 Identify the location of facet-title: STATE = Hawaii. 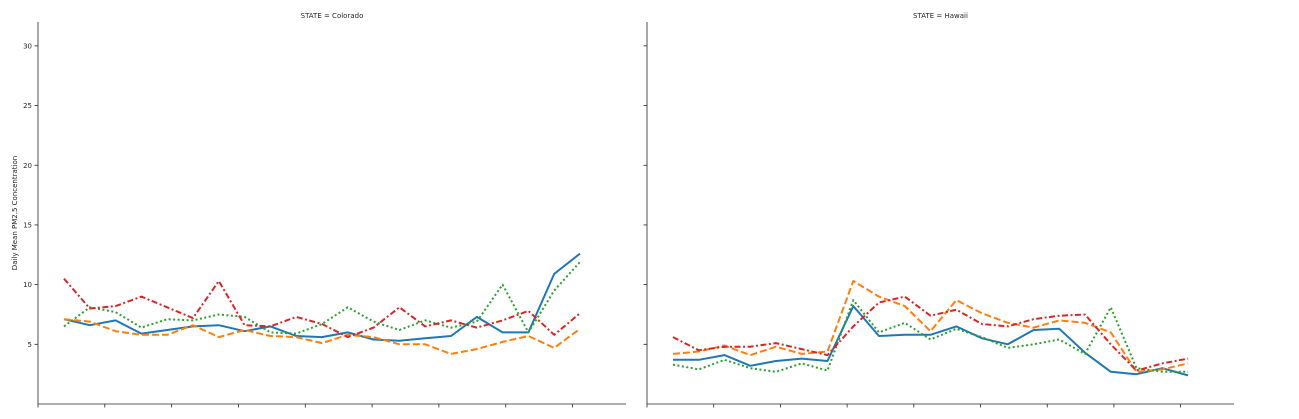
(940, 16).